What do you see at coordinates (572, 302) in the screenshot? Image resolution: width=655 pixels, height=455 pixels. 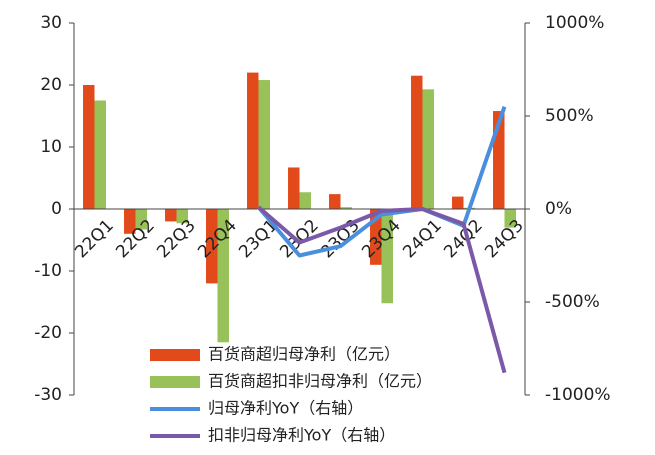 I see `y2-tick-label: -500%` at bounding box center [572, 302].